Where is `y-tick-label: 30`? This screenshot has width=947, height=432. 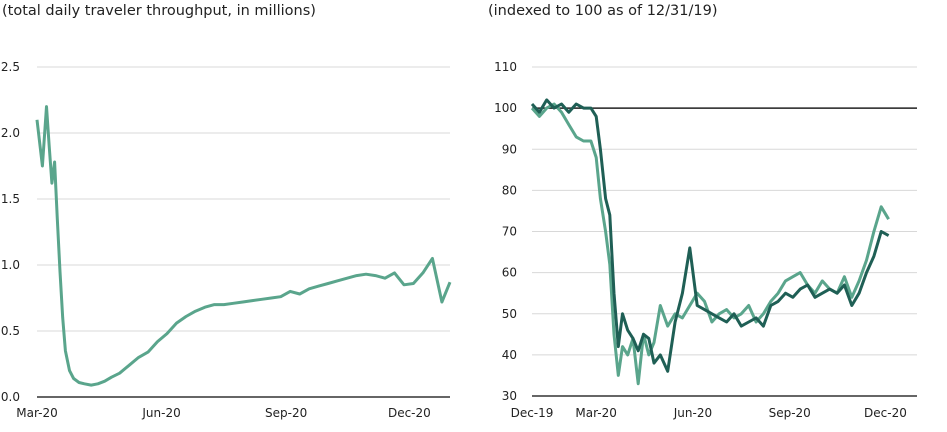
y-tick-label: 30 is located at coordinates (509, 396).